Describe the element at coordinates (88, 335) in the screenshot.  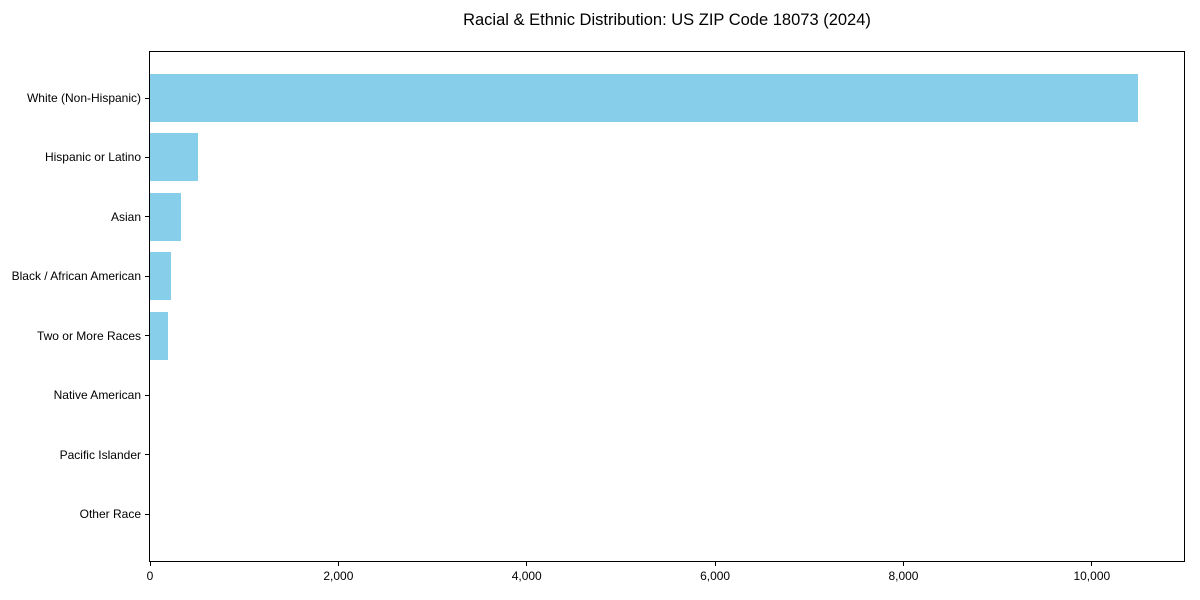
I see `y-axis-label: Two or More Races` at that location.